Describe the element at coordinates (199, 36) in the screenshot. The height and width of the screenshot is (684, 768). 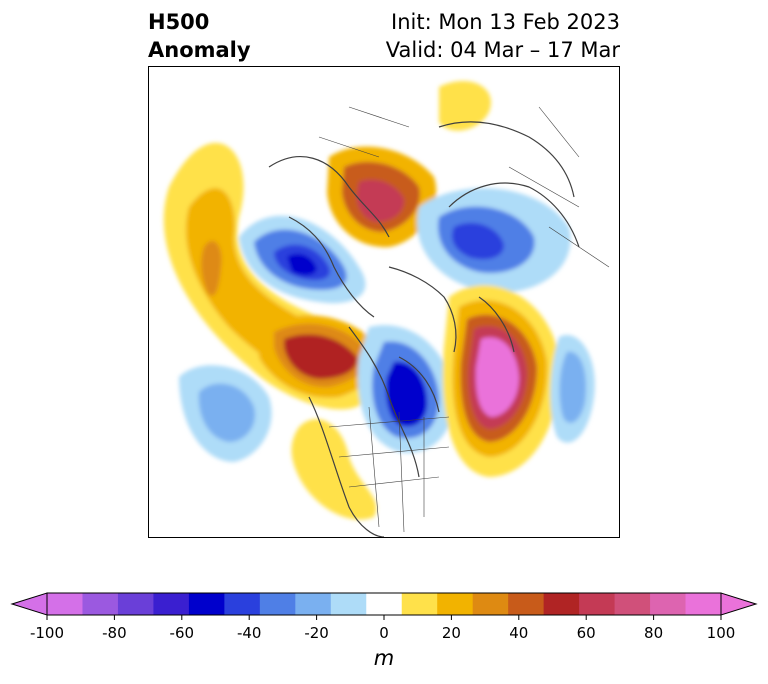
I see `chart-title: H500 Anomaly` at that location.